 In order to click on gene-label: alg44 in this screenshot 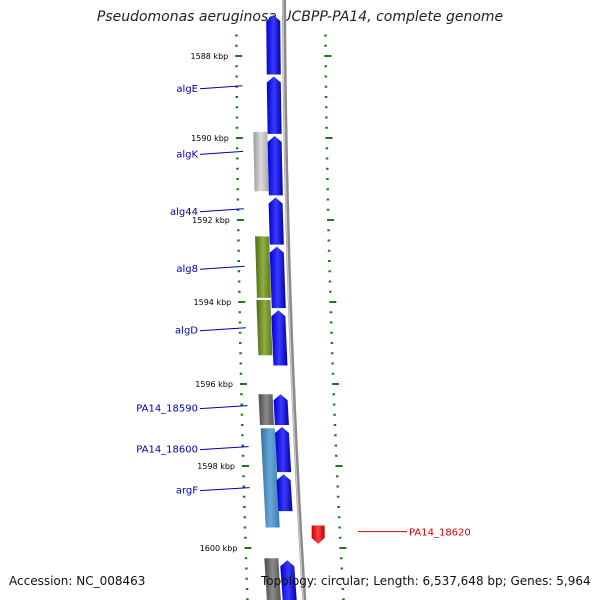, I will do `click(184, 212)`.